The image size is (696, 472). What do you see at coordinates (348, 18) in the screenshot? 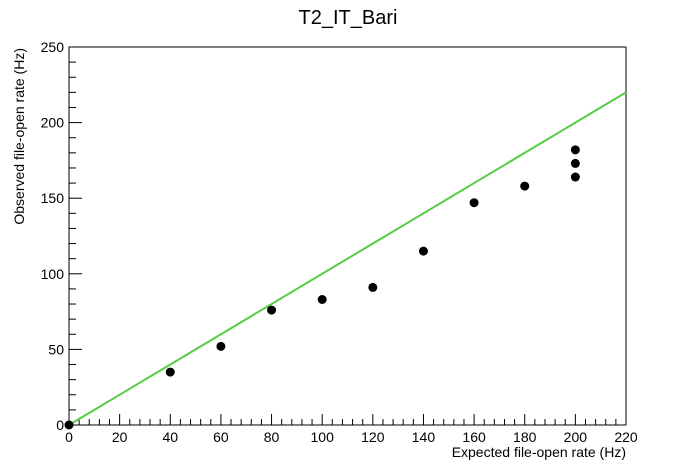
I see `chart-title: T2_IT_Bari` at bounding box center [348, 18].